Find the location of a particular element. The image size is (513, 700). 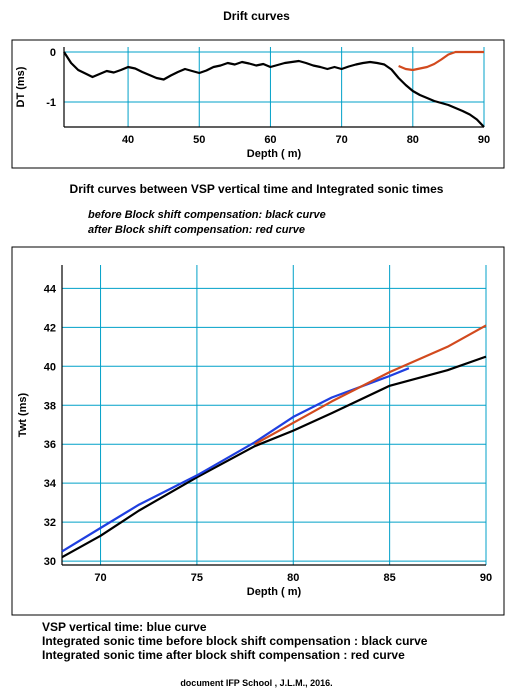

y-axis-label: Twt (ms) is located at coordinates (23, 414).